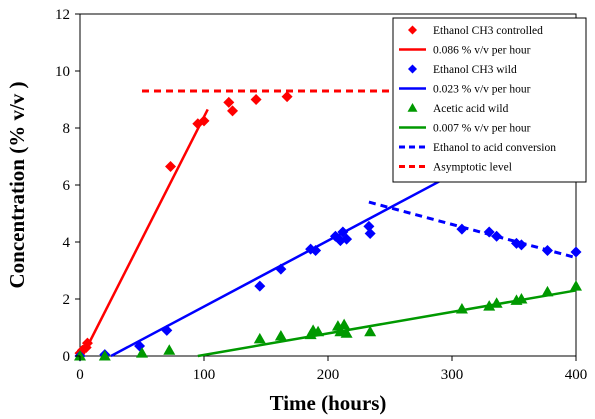 This screenshot has width=595, height=419. I want to click on legend-box, so click(489, 100).